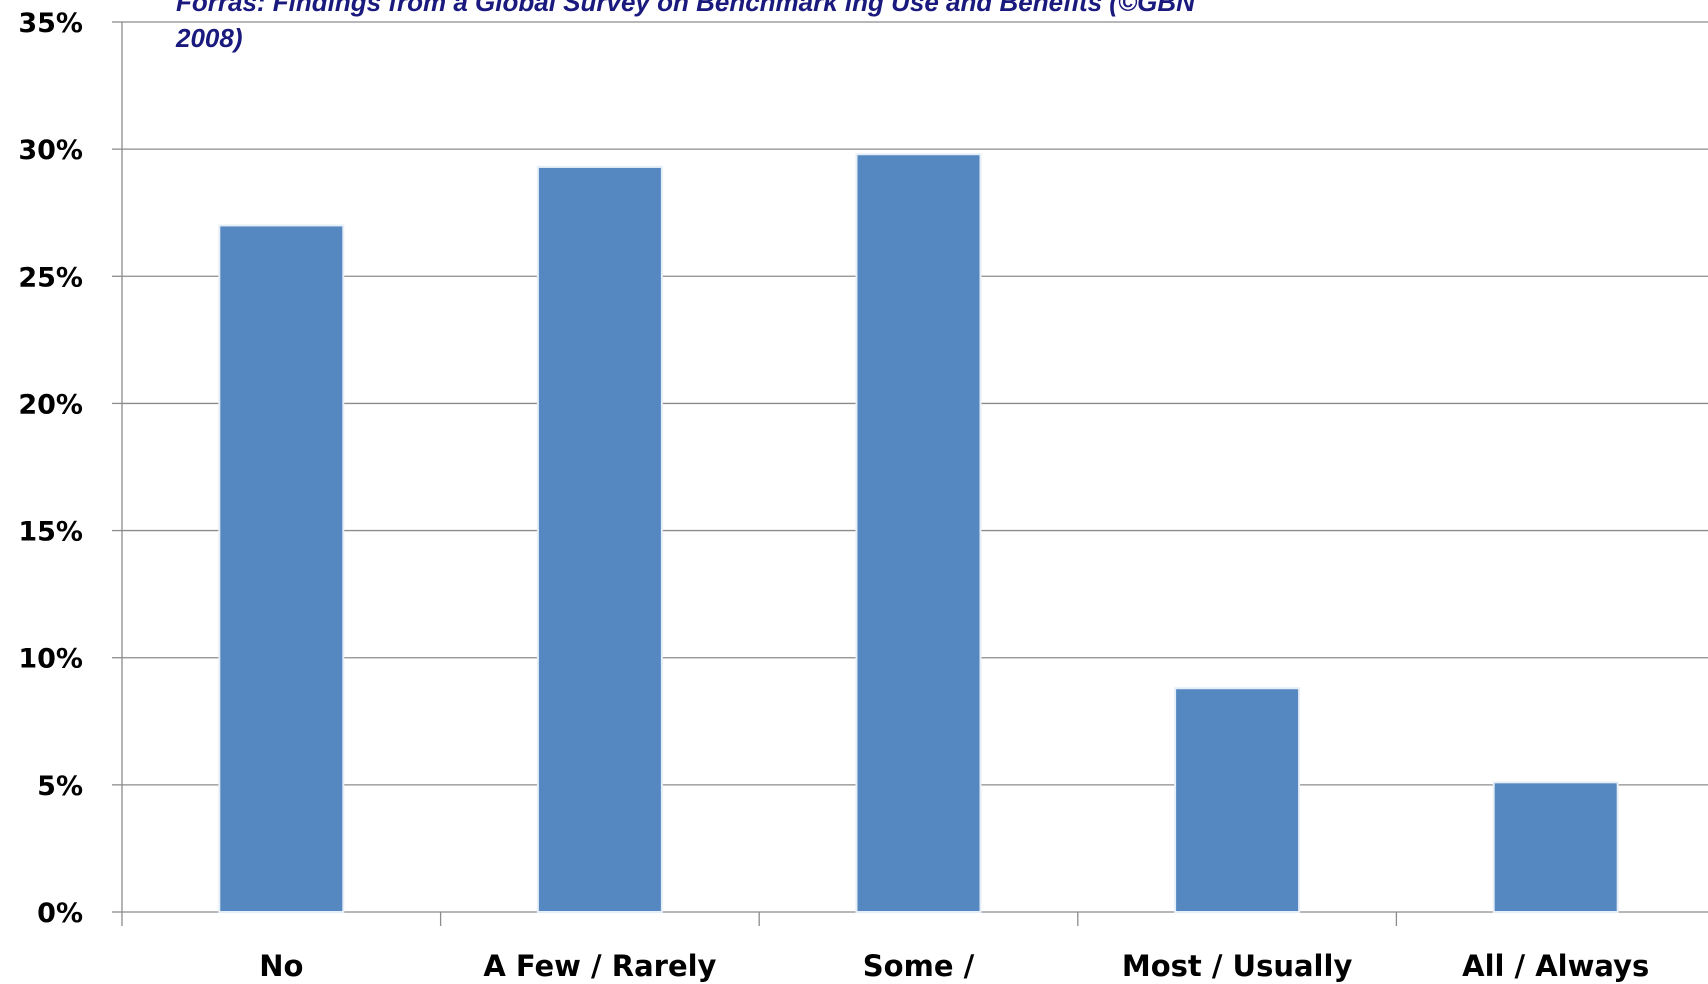  I want to click on subtitle-line-2: 2008), so click(209, 38).